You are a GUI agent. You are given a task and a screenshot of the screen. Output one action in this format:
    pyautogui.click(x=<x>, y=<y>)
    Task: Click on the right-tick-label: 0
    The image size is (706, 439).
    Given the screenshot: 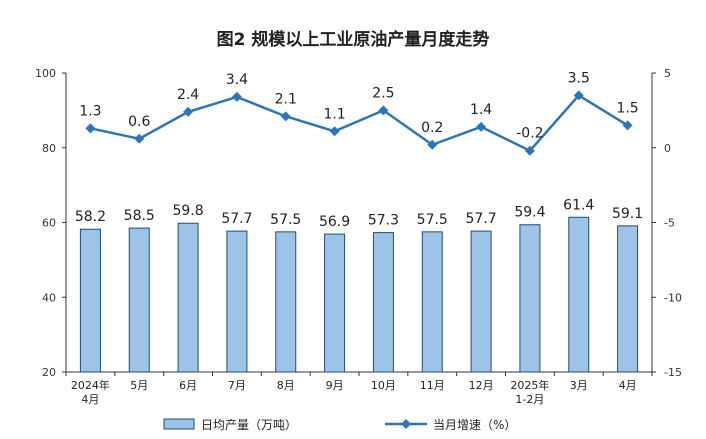 What is the action you would take?
    pyautogui.click(x=667, y=148)
    